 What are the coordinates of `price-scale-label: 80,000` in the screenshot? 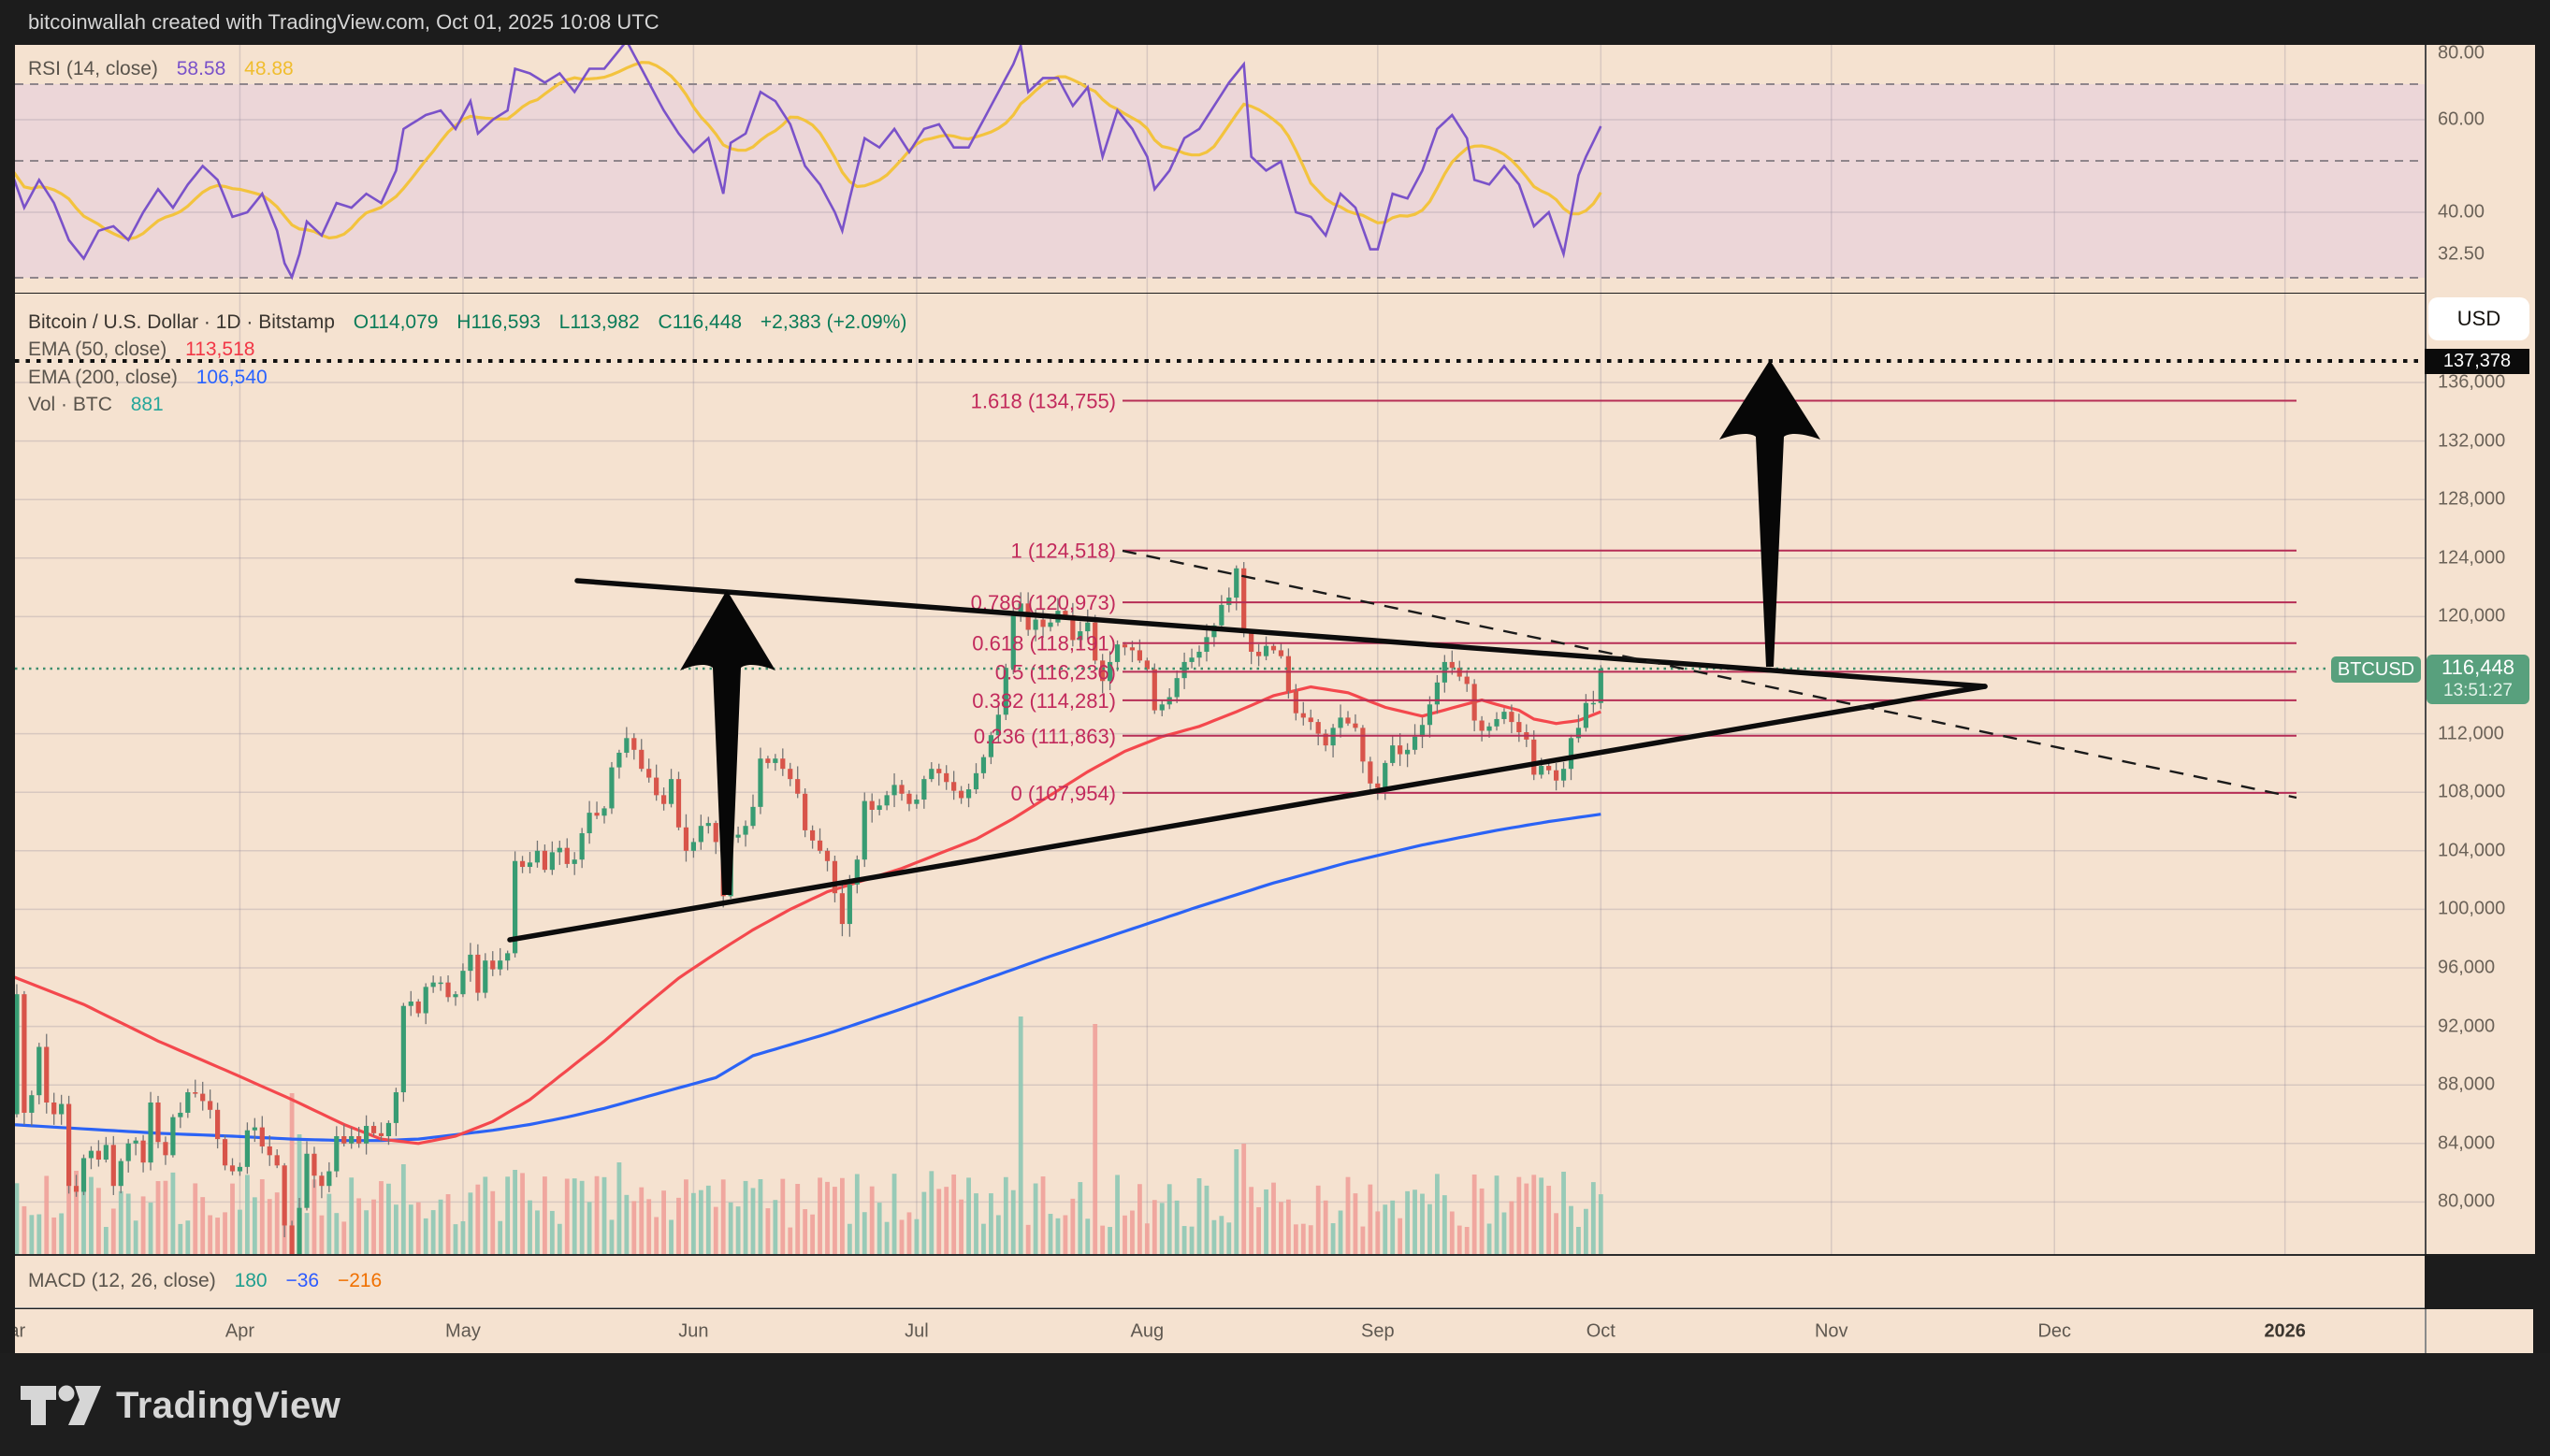 It's located at (2467, 1201).